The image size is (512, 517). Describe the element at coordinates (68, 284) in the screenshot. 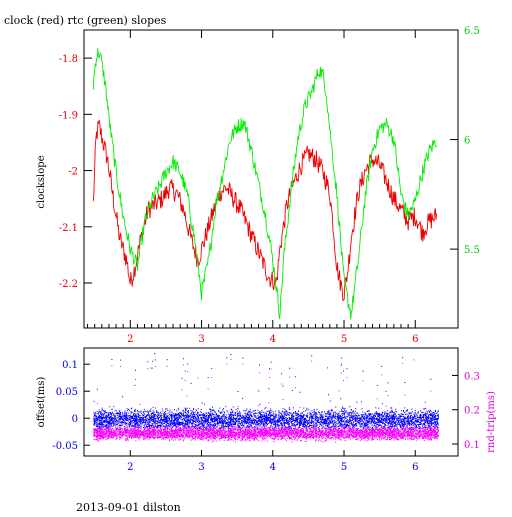

I see `top-ytick-left-label: -2.2` at that location.